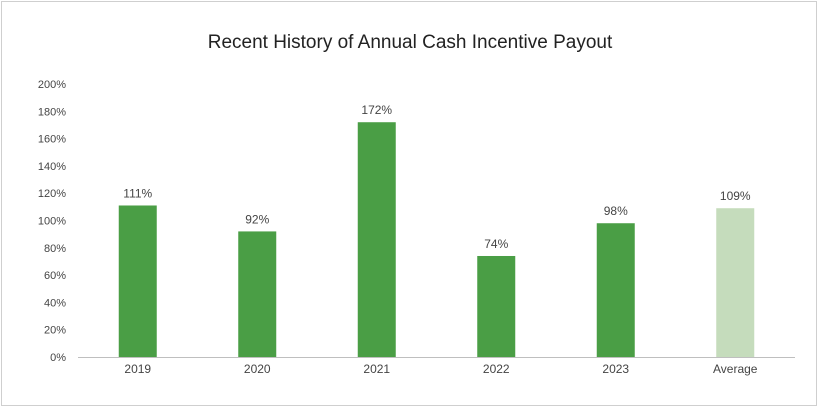 The height and width of the screenshot is (409, 820). I want to click on y-tick-label: 80%, so click(55, 249).